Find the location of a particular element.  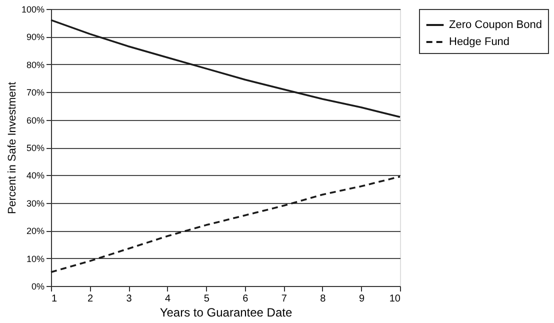

y-tick-label: 90% is located at coordinates (35, 37).